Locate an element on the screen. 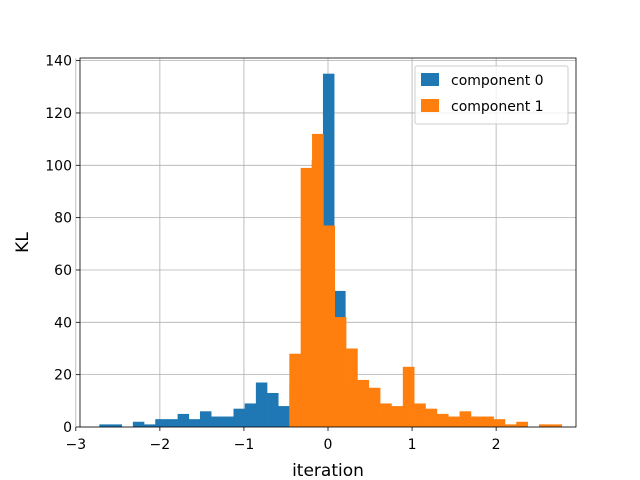  y-tick-label: 80 is located at coordinates (63, 219).